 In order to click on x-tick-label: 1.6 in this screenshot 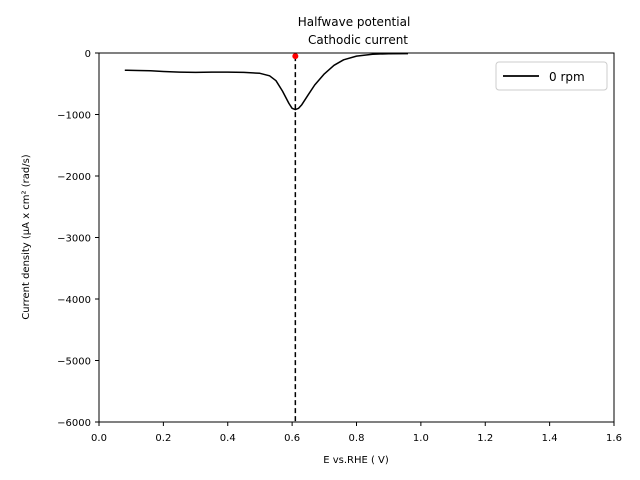, I will do `click(614, 438)`.